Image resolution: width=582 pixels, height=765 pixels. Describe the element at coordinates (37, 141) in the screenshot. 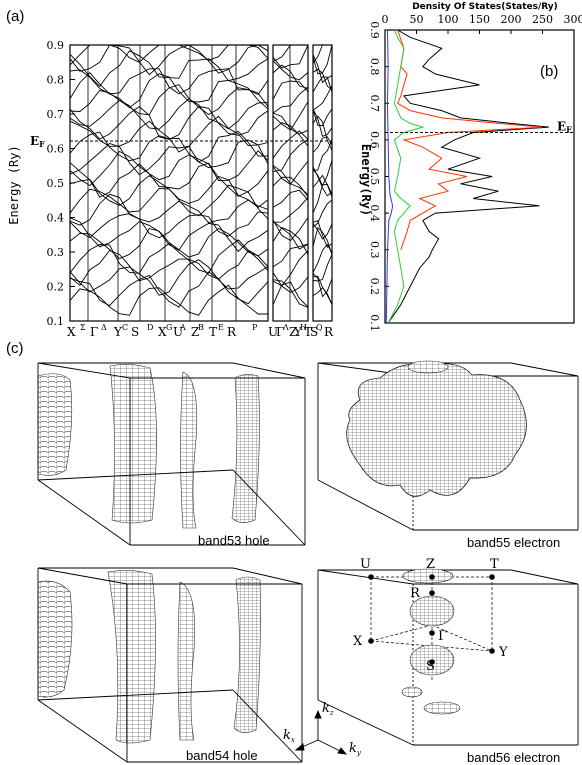

I see `band-fermi-label: EF` at that location.